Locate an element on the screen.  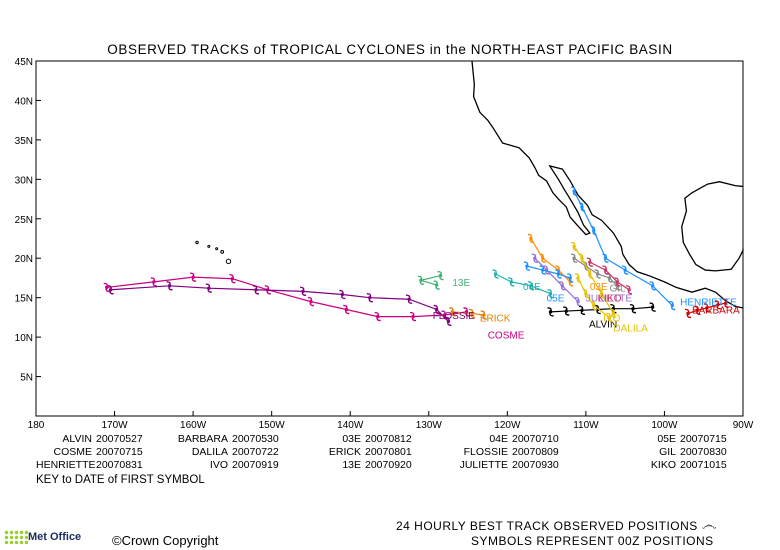
track-label: FLOSSIE is located at coordinates (454, 316).